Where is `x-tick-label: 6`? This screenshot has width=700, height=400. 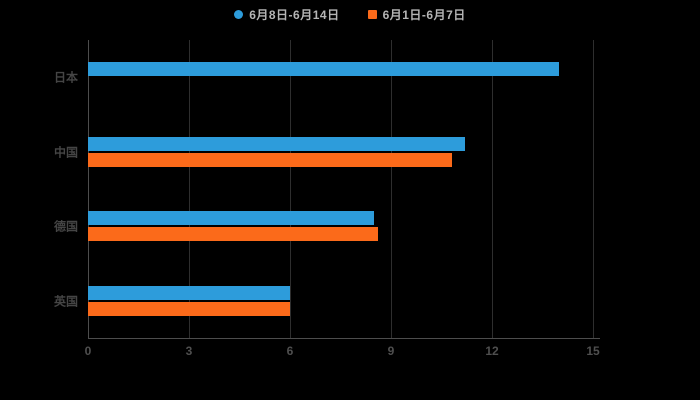
x-tick-label: 6 is located at coordinates (290, 351).